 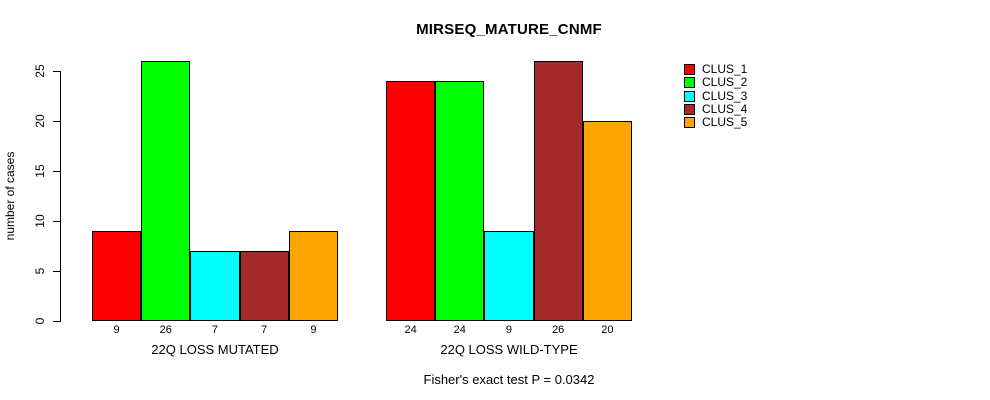 I want to click on legend-item-clus_2: CLUS_2, so click(x=715, y=82).